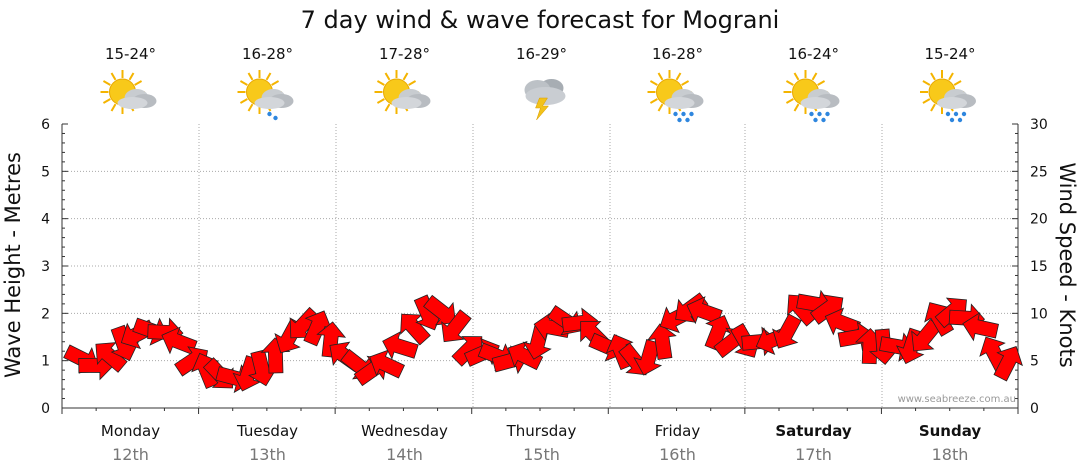 Image resolution: width=1080 pixels, height=475 pixels. I want to click on right-tick-label: 0, so click(1034, 409).